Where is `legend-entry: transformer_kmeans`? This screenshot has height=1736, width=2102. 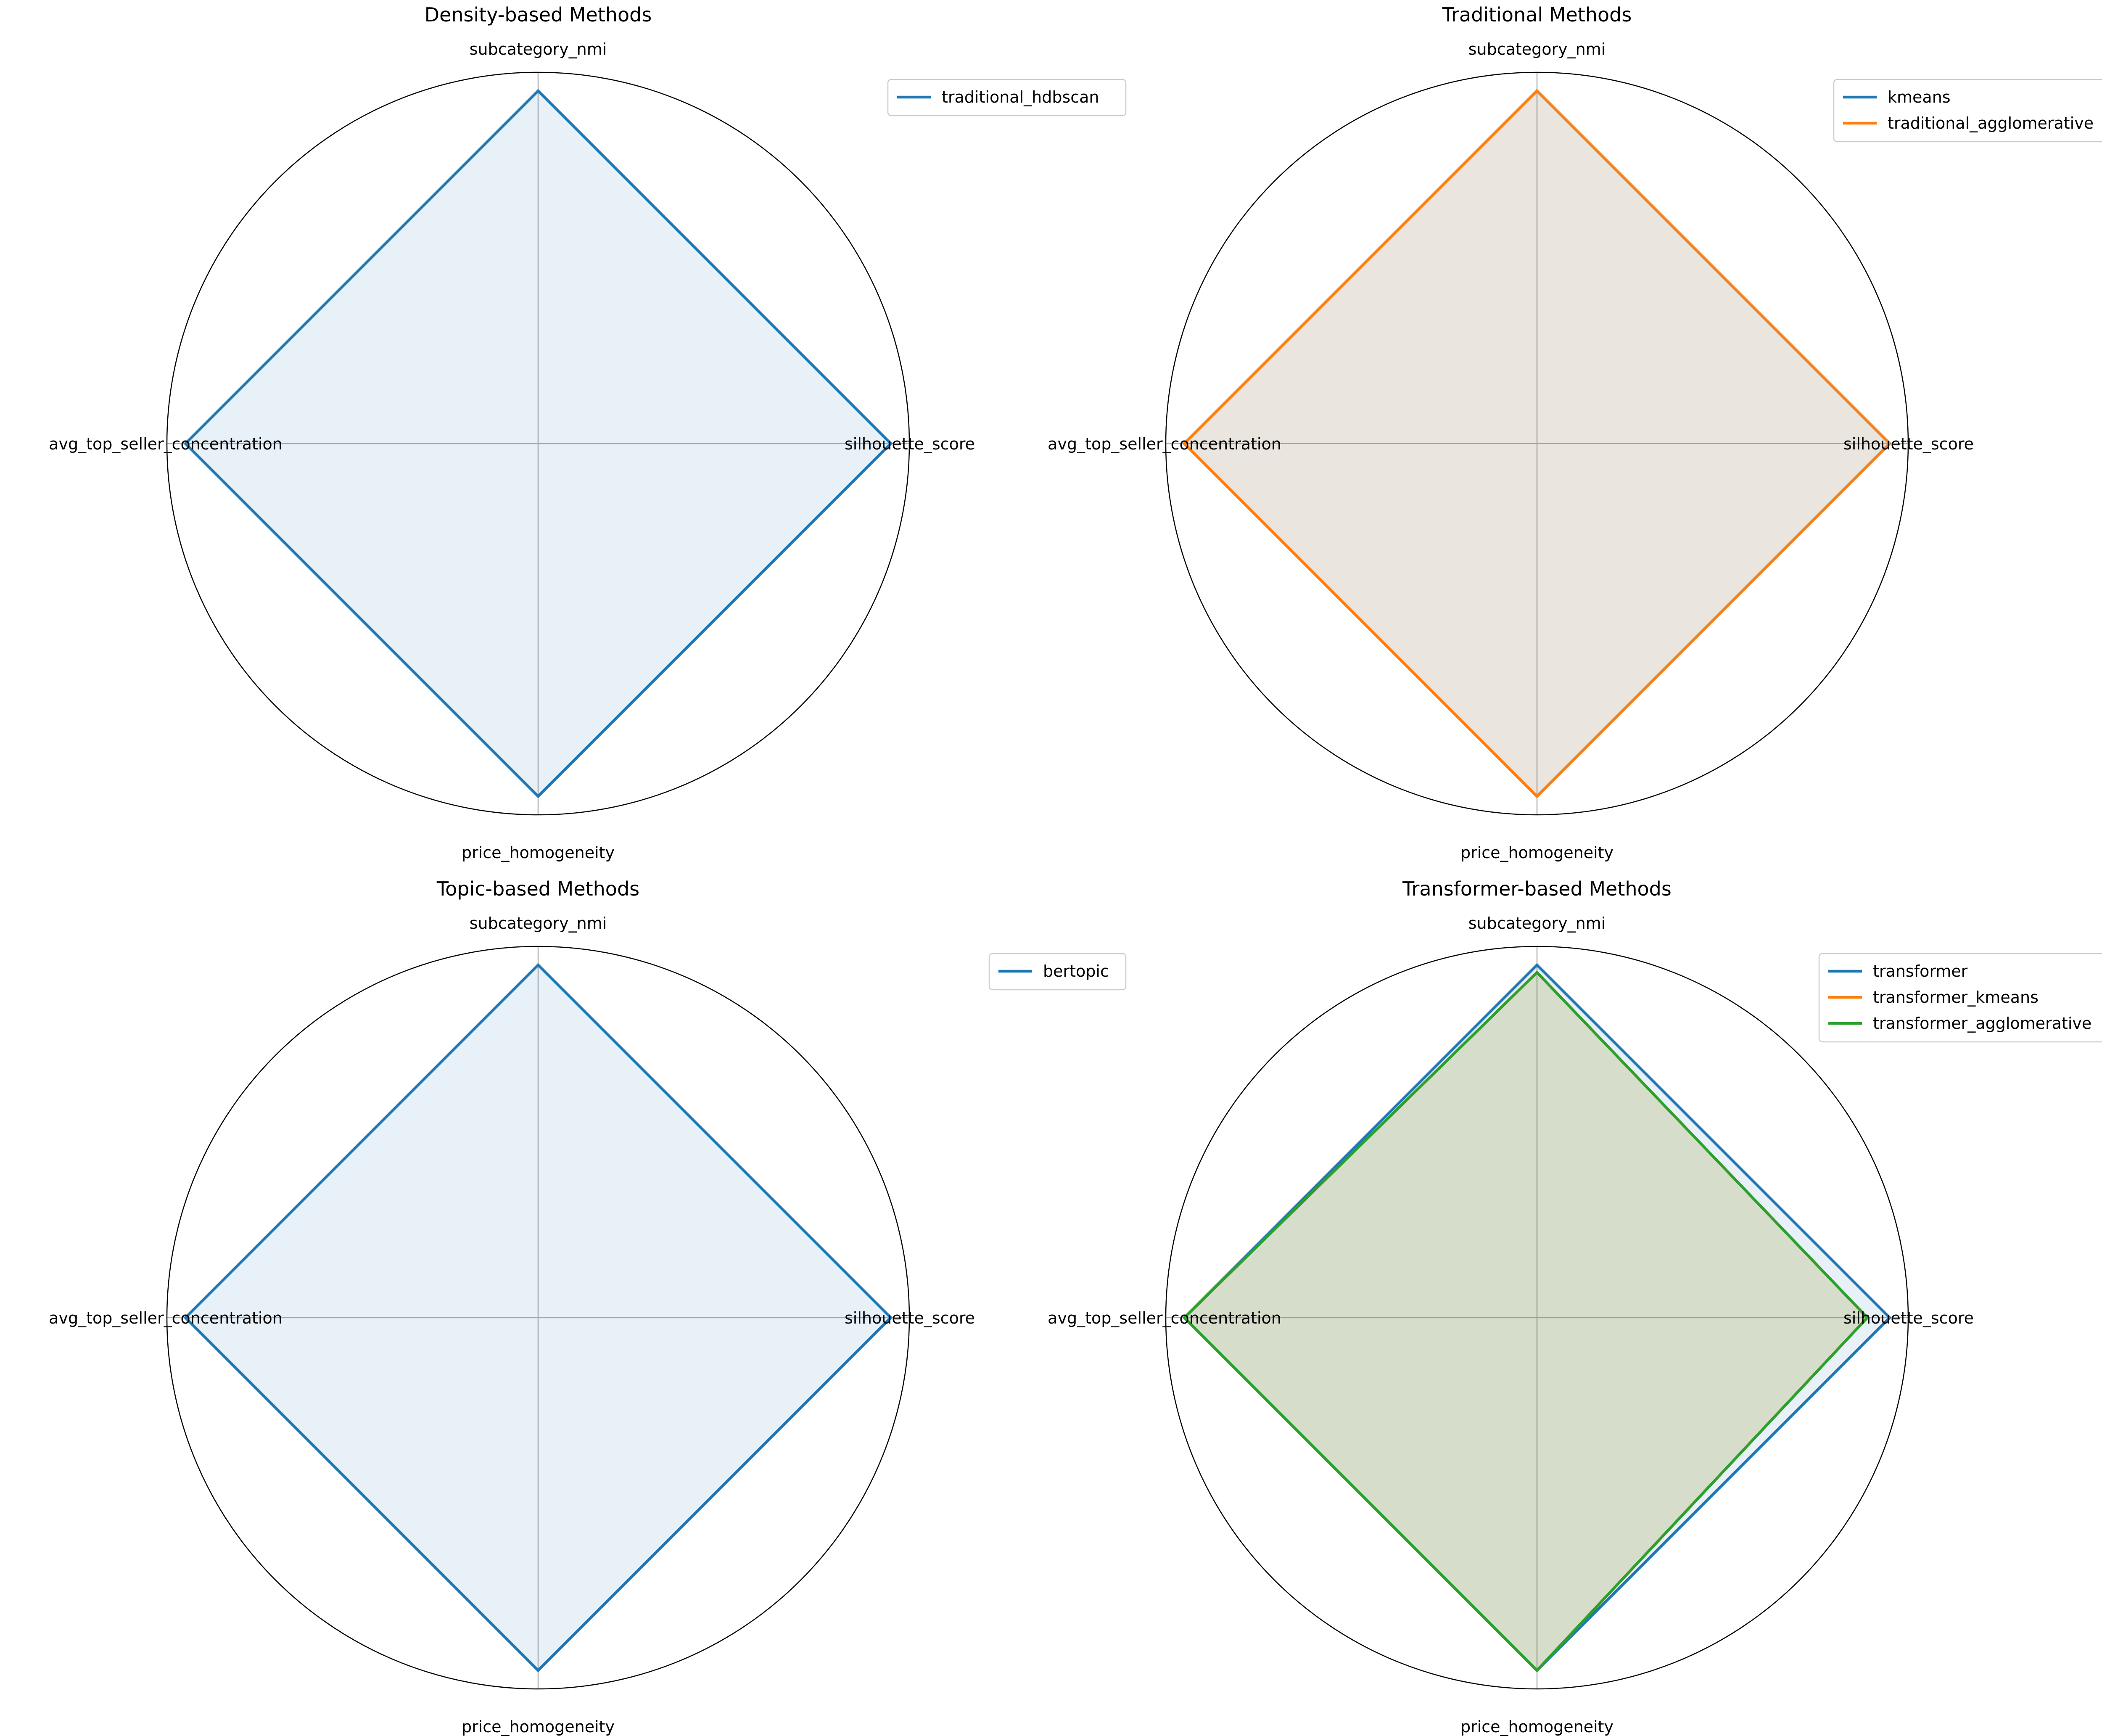 legend-entry: transformer_kmeans is located at coordinates (1956, 997).